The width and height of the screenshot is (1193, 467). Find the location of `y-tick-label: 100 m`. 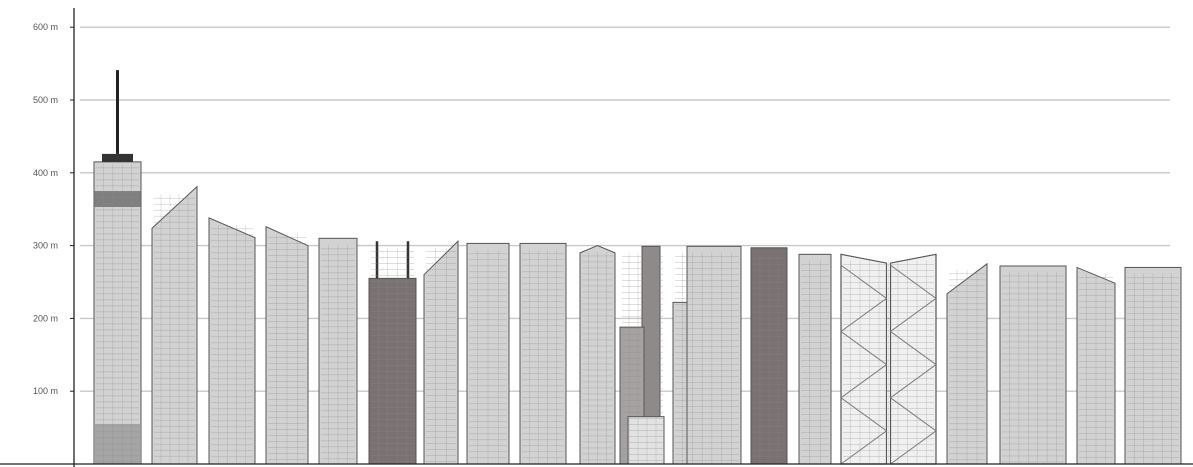

y-tick-label: 100 m is located at coordinates (45, 391).